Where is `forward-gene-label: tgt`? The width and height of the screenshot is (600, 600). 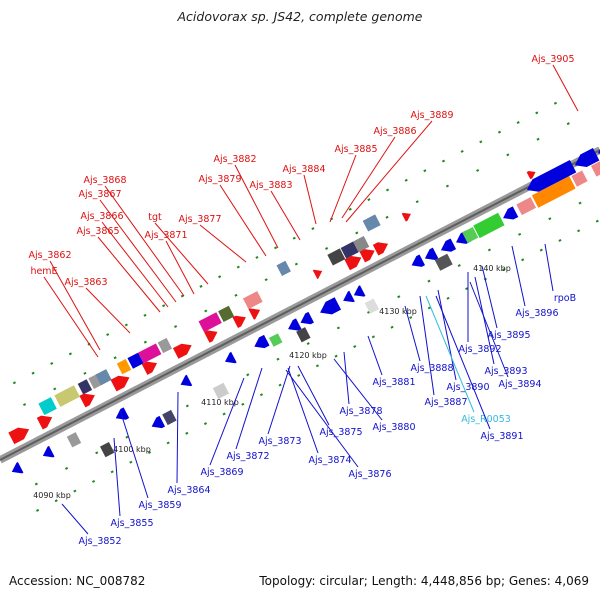 forward-gene-label: tgt is located at coordinates (155, 217).